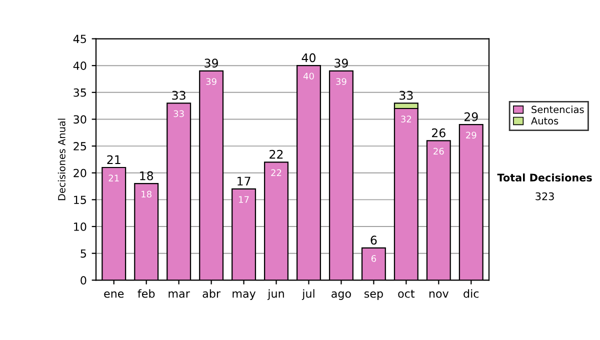  Describe the element at coordinates (80, 173) in the screenshot. I see `y-tick-label: 20` at that location.